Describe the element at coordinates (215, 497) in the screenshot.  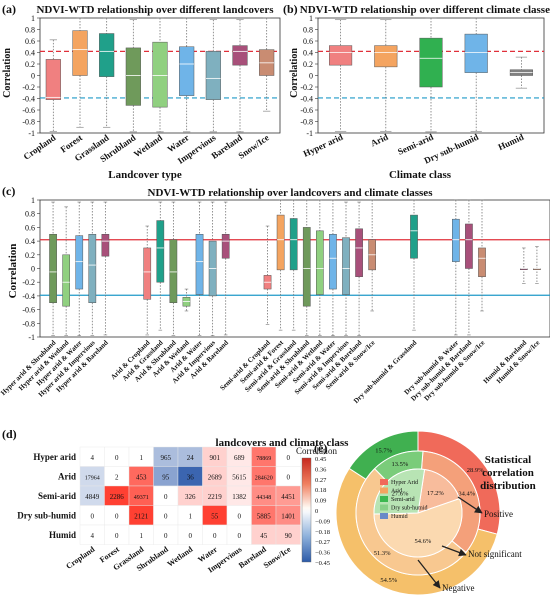
I see `heatmap-cell-value: 2219` at that location.